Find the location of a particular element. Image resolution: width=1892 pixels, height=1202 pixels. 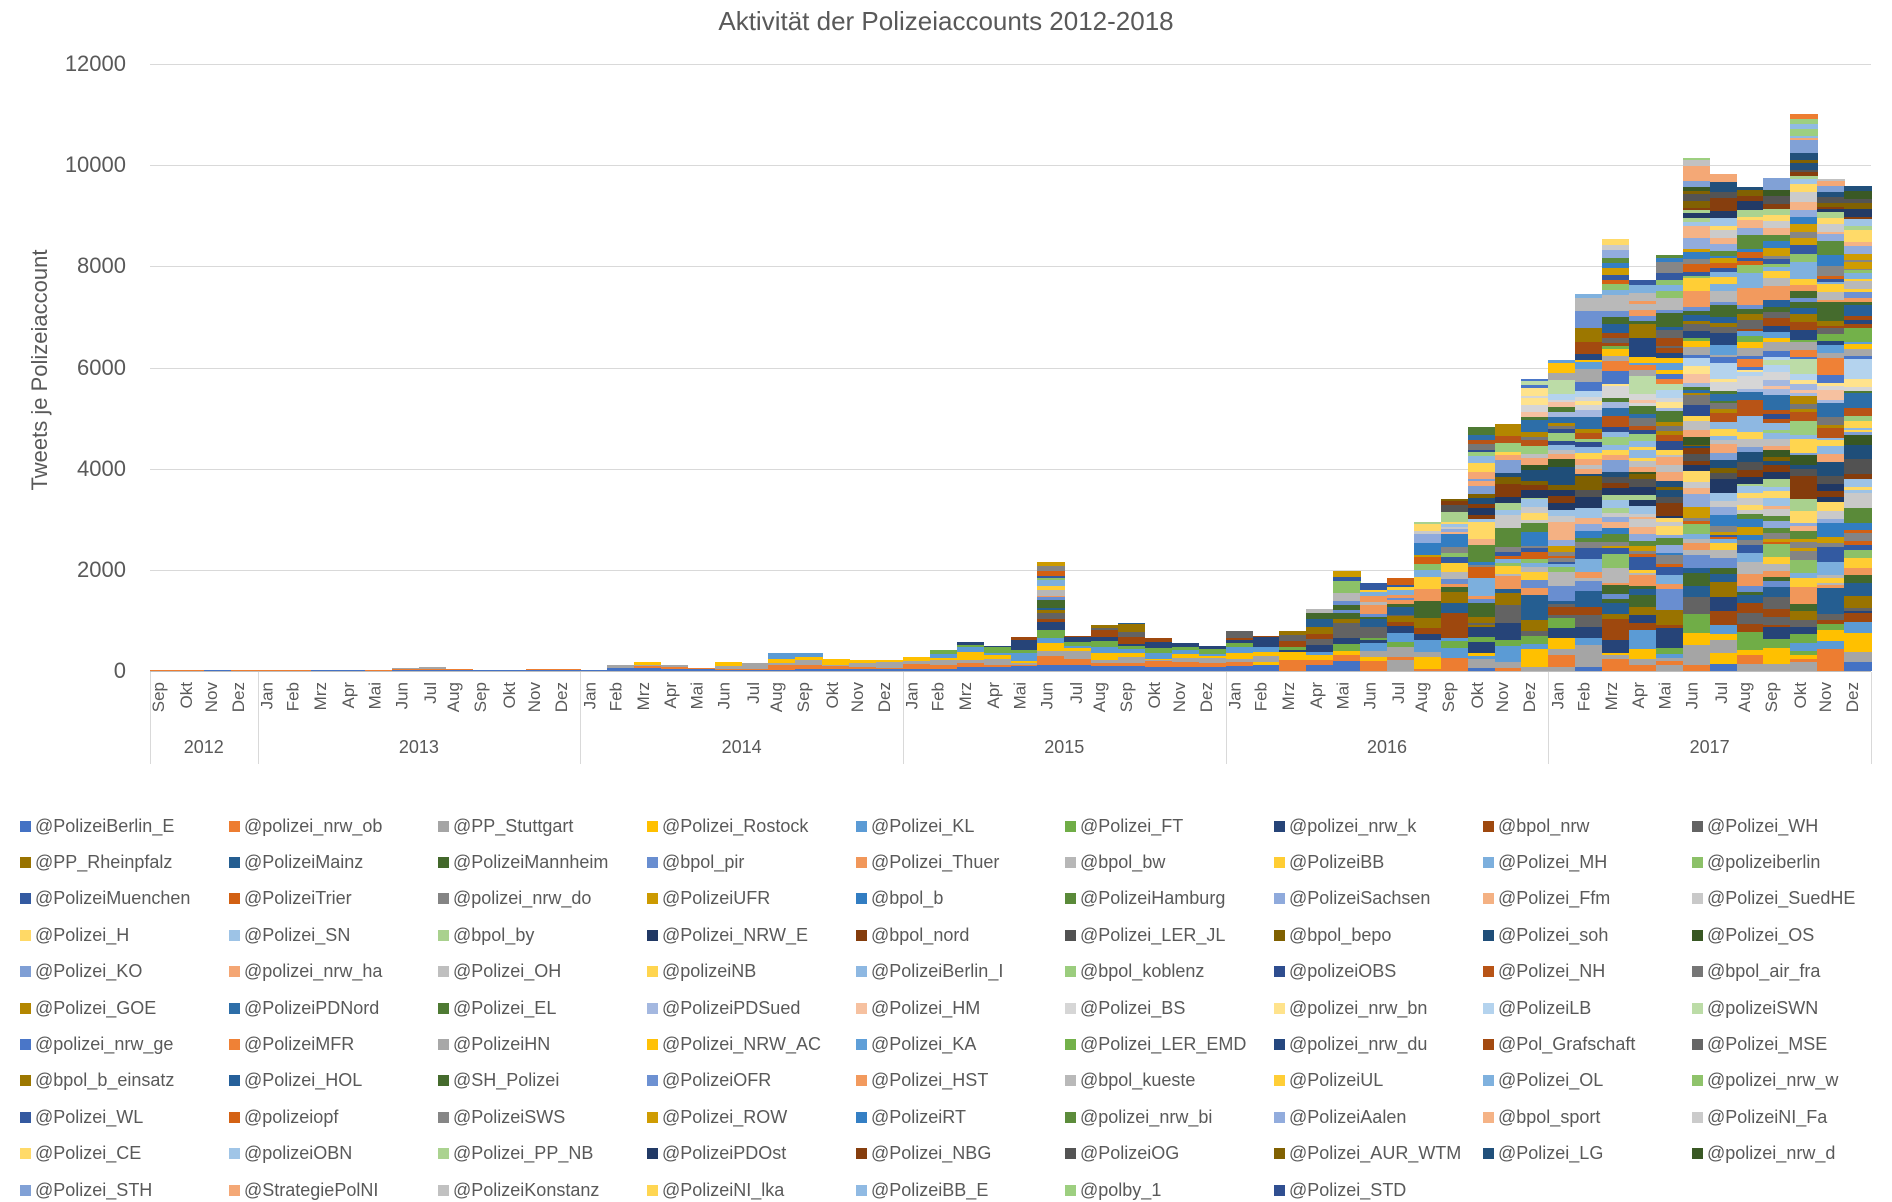

legend-item: @Polizei_NRW_E is located at coordinates (727, 935).